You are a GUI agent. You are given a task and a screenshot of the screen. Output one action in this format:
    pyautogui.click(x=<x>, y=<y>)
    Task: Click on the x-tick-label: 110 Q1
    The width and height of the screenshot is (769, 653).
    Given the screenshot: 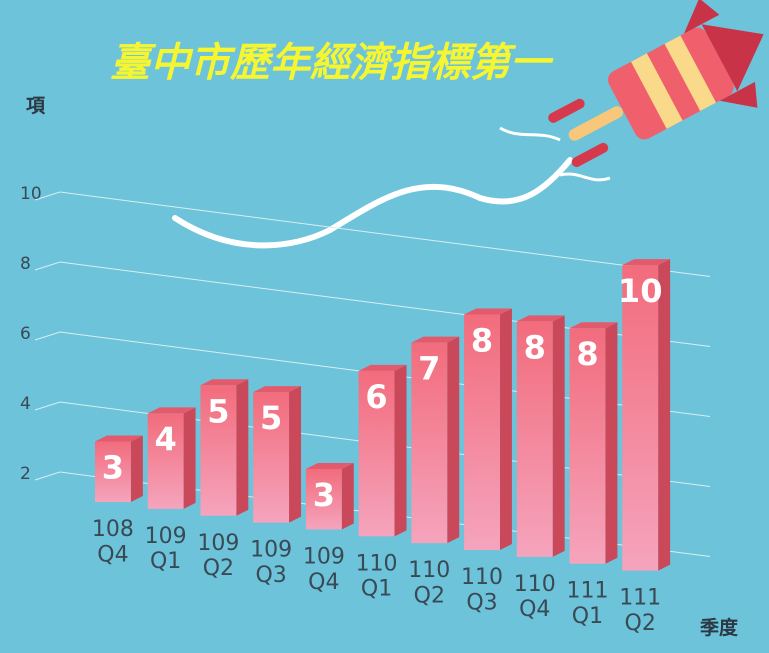 What is the action you would take?
    pyautogui.click(x=377, y=576)
    